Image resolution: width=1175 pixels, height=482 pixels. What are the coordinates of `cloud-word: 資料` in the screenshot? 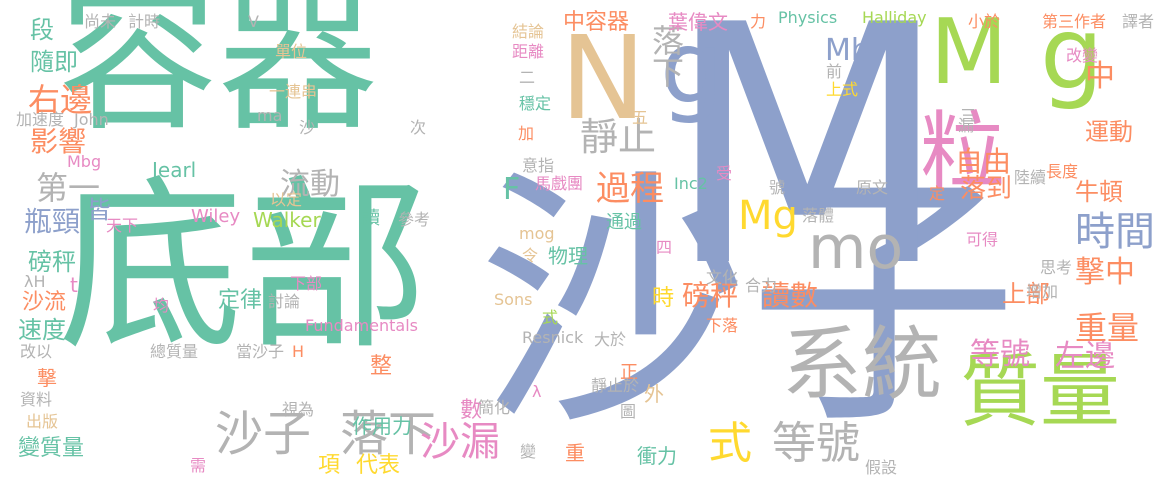 It's located at (36, 399).